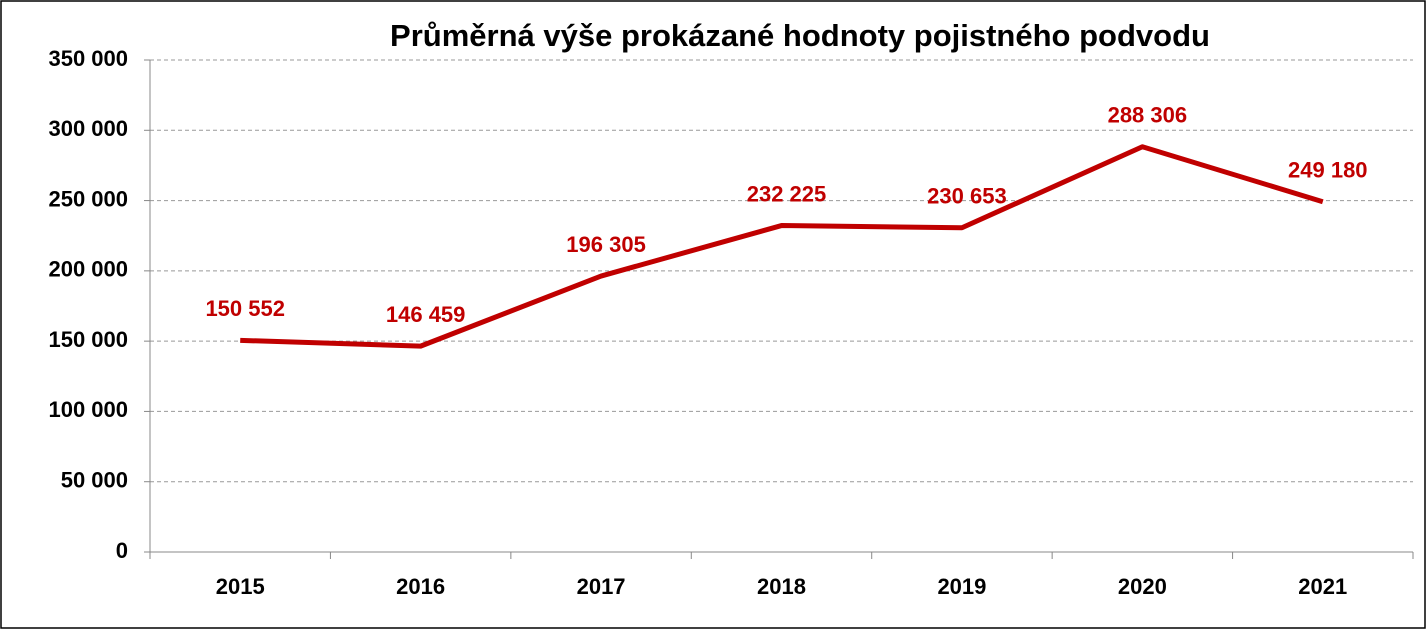 Image resolution: width=1426 pixels, height=629 pixels. Describe the element at coordinates (245, 308) in the screenshot. I see `data-label: 150 552` at that location.